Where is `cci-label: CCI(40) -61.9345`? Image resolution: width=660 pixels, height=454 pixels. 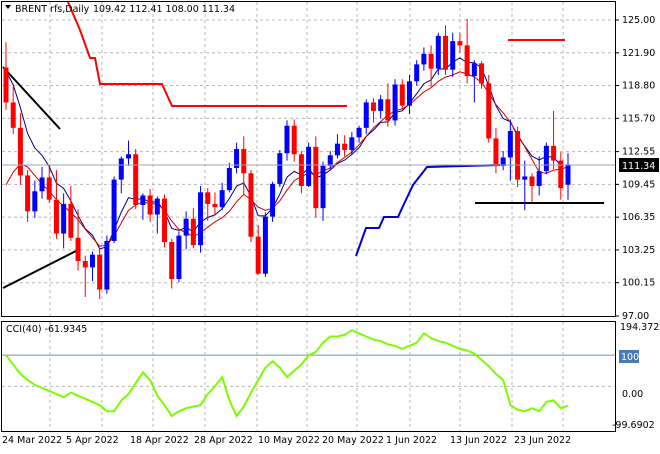 cci-label: CCI(40) -61.9345 is located at coordinates (46, 329).